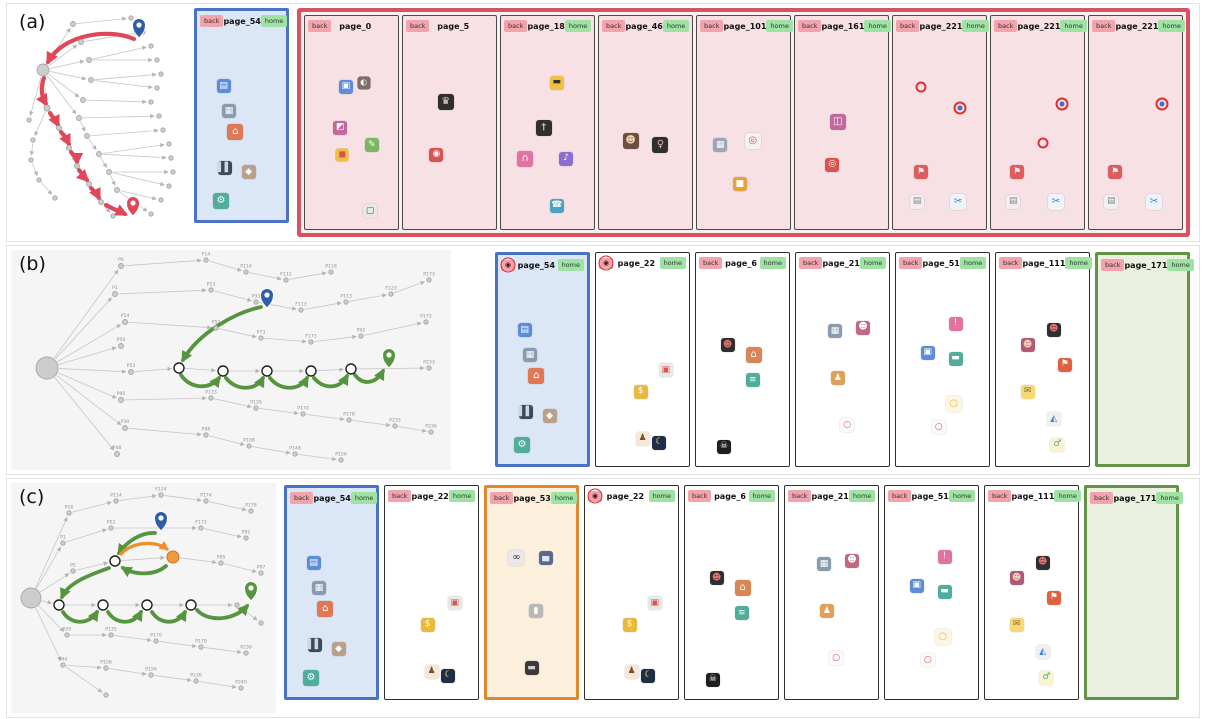 The image size is (1206, 719). I want to click on dancer-icon: ♀, so click(660, 145).